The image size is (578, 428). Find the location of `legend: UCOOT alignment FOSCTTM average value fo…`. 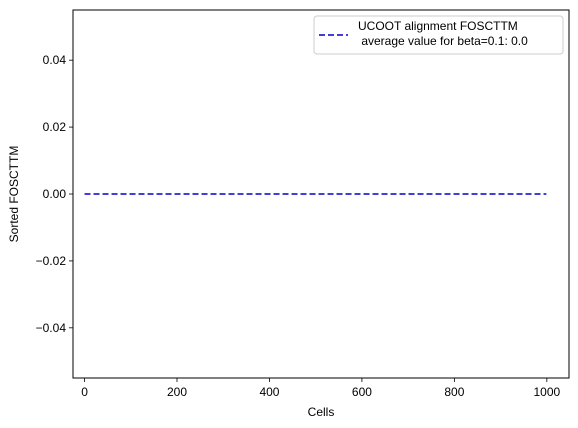

legend: UCOOT alignment FOSCTTM average value fo… is located at coordinates (438, 35).